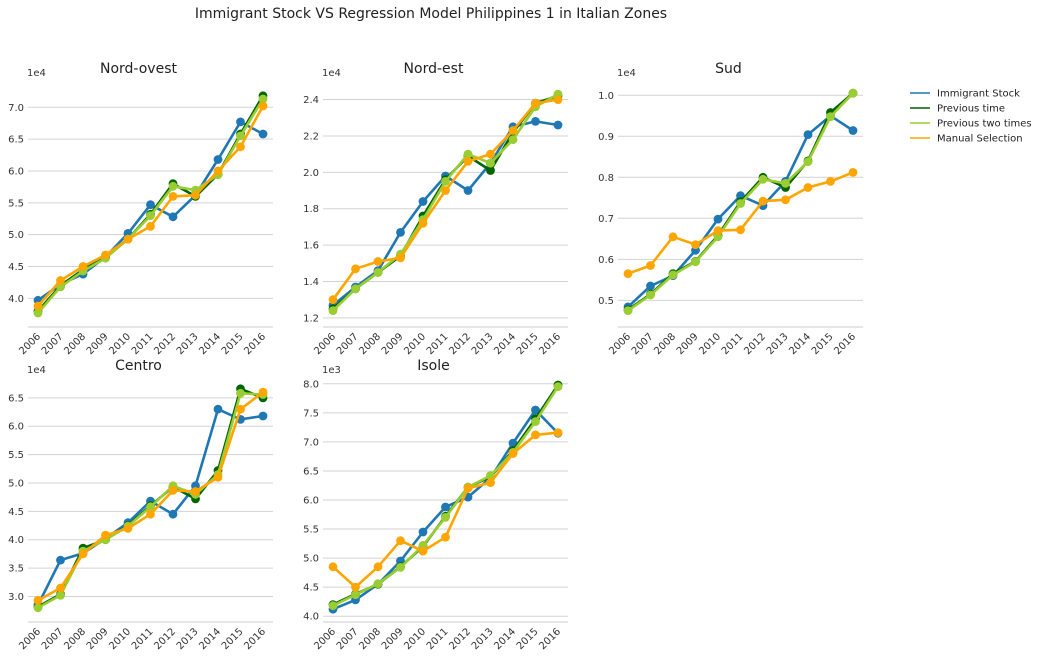 The height and width of the screenshot is (658, 1043). I want to click on series-immigrant-stock, so click(445, 509).